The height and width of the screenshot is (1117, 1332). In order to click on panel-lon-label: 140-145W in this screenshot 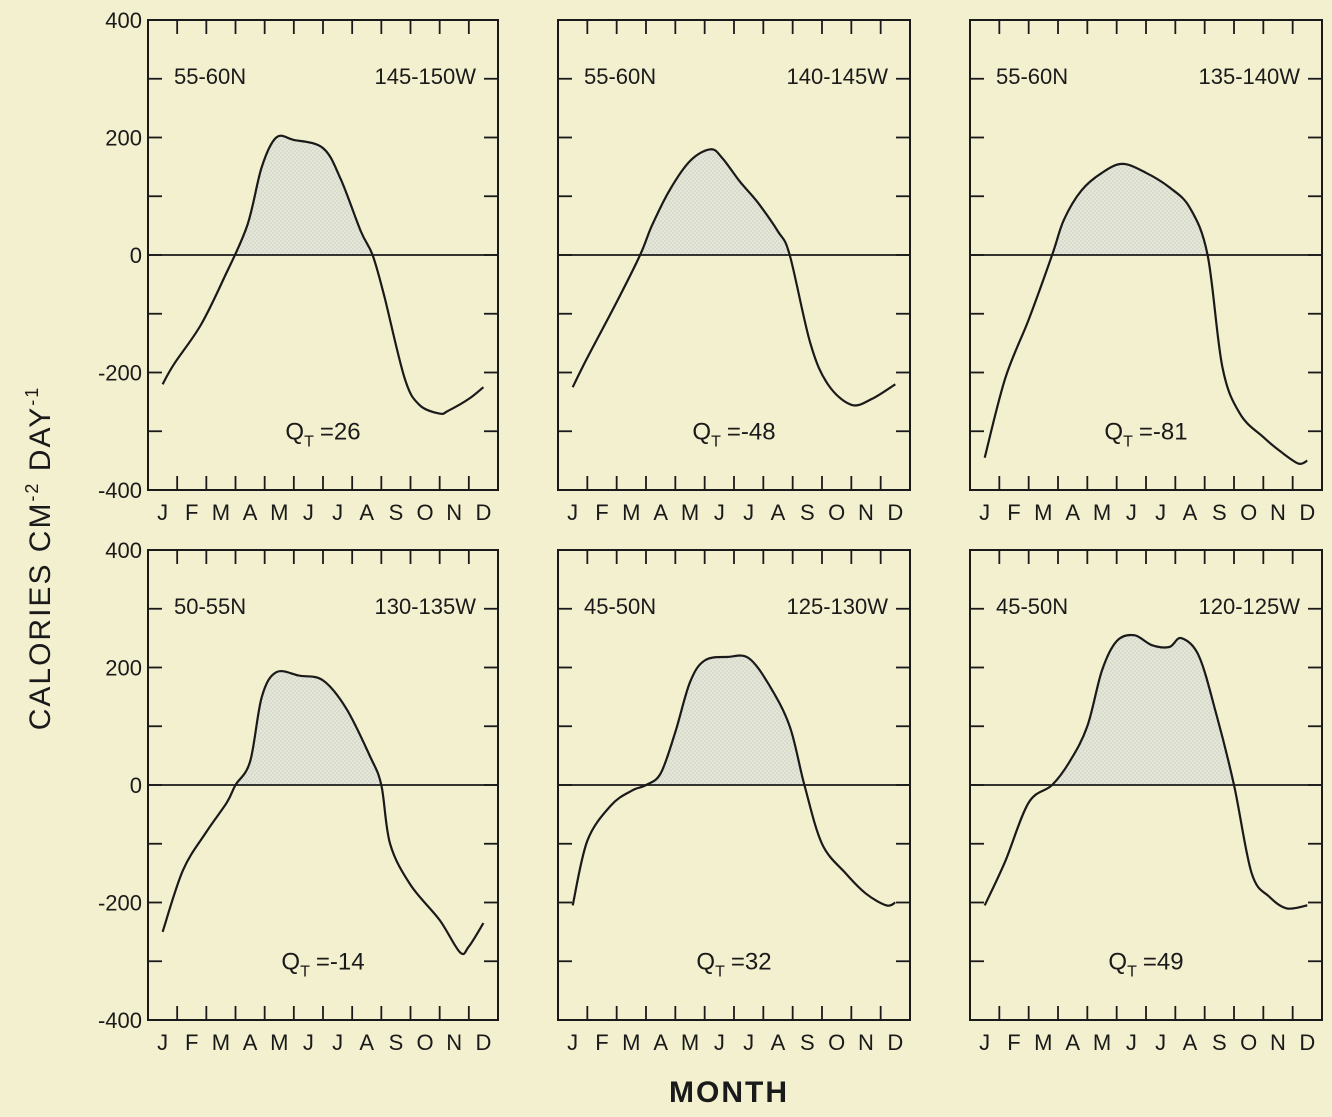, I will do `click(837, 76)`.